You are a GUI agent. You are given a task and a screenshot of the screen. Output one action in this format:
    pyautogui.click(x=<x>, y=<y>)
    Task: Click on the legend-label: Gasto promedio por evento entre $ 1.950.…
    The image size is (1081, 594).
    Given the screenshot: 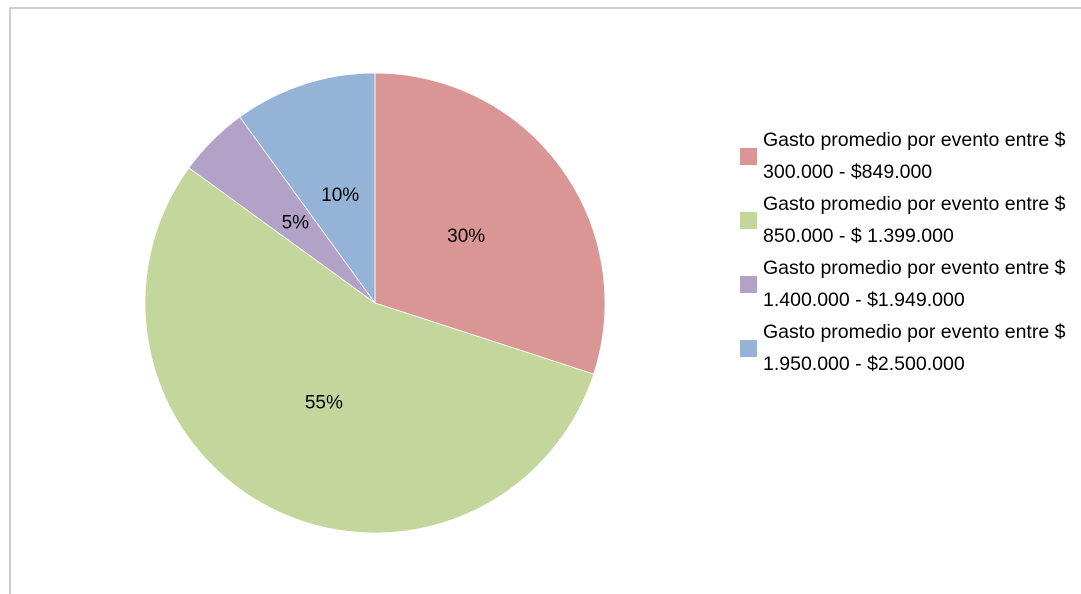 What is the action you would take?
    pyautogui.click(x=914, y=348)
    